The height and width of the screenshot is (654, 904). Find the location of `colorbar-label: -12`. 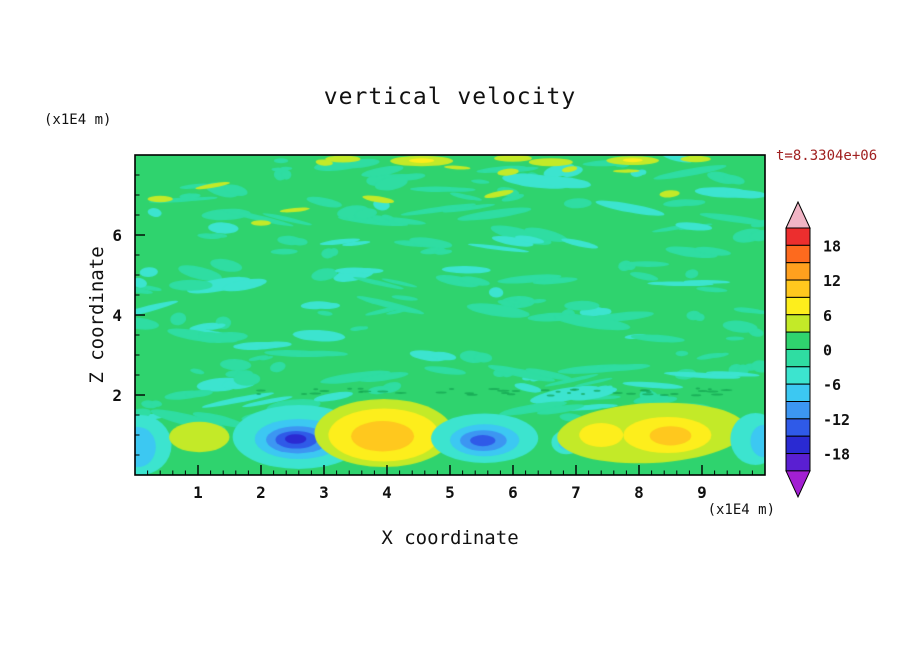

colorbar-label: -12 is located at coordinates (836, 420).